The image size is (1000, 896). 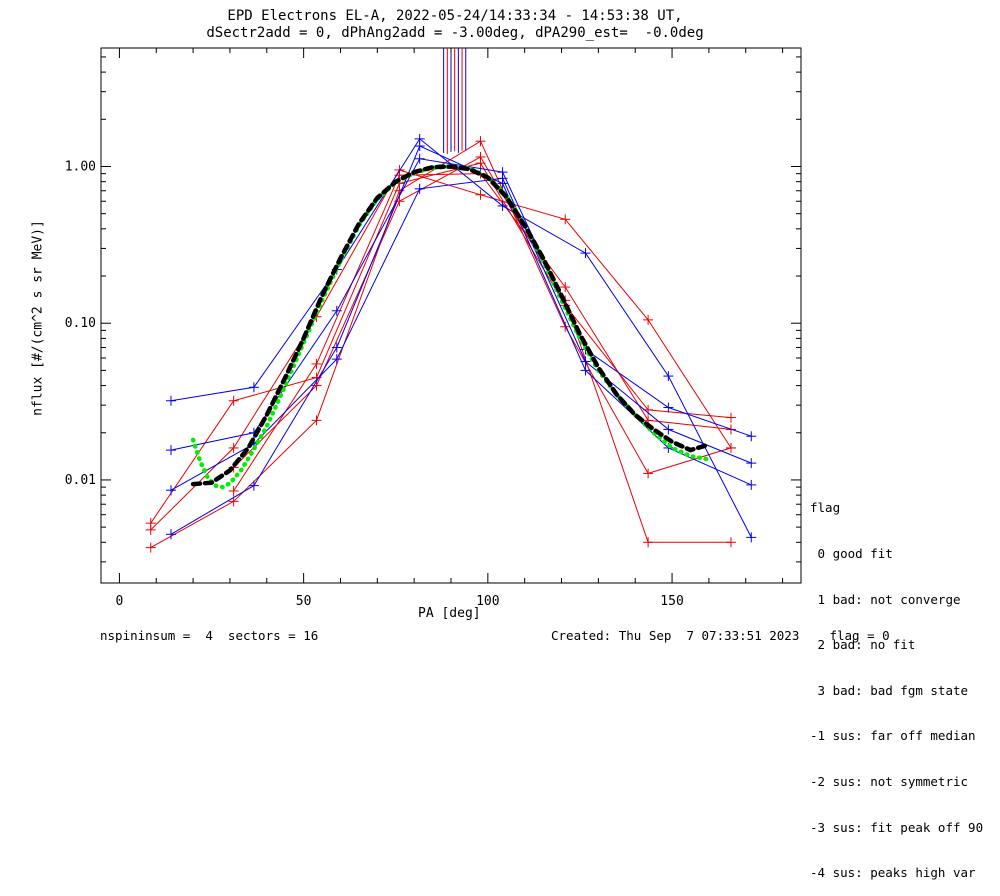 I want to click on legend-title: flag, so click(x=825, y=508).